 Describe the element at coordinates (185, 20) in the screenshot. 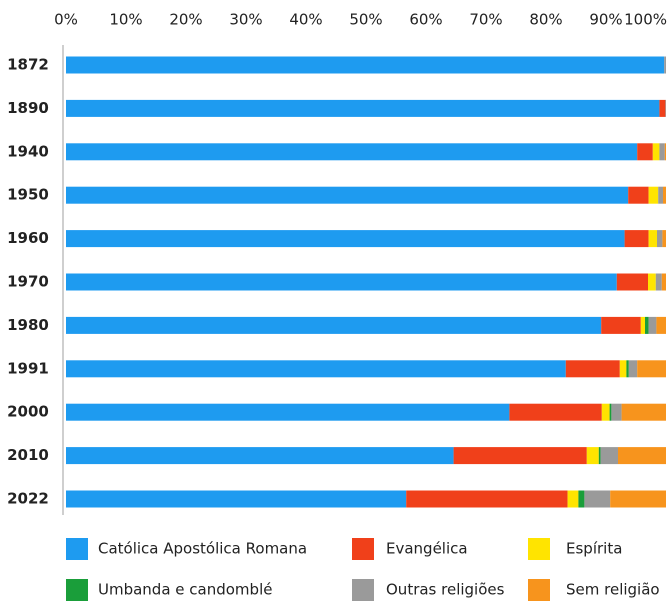

I see `x-tick-label: 20%` at that location.